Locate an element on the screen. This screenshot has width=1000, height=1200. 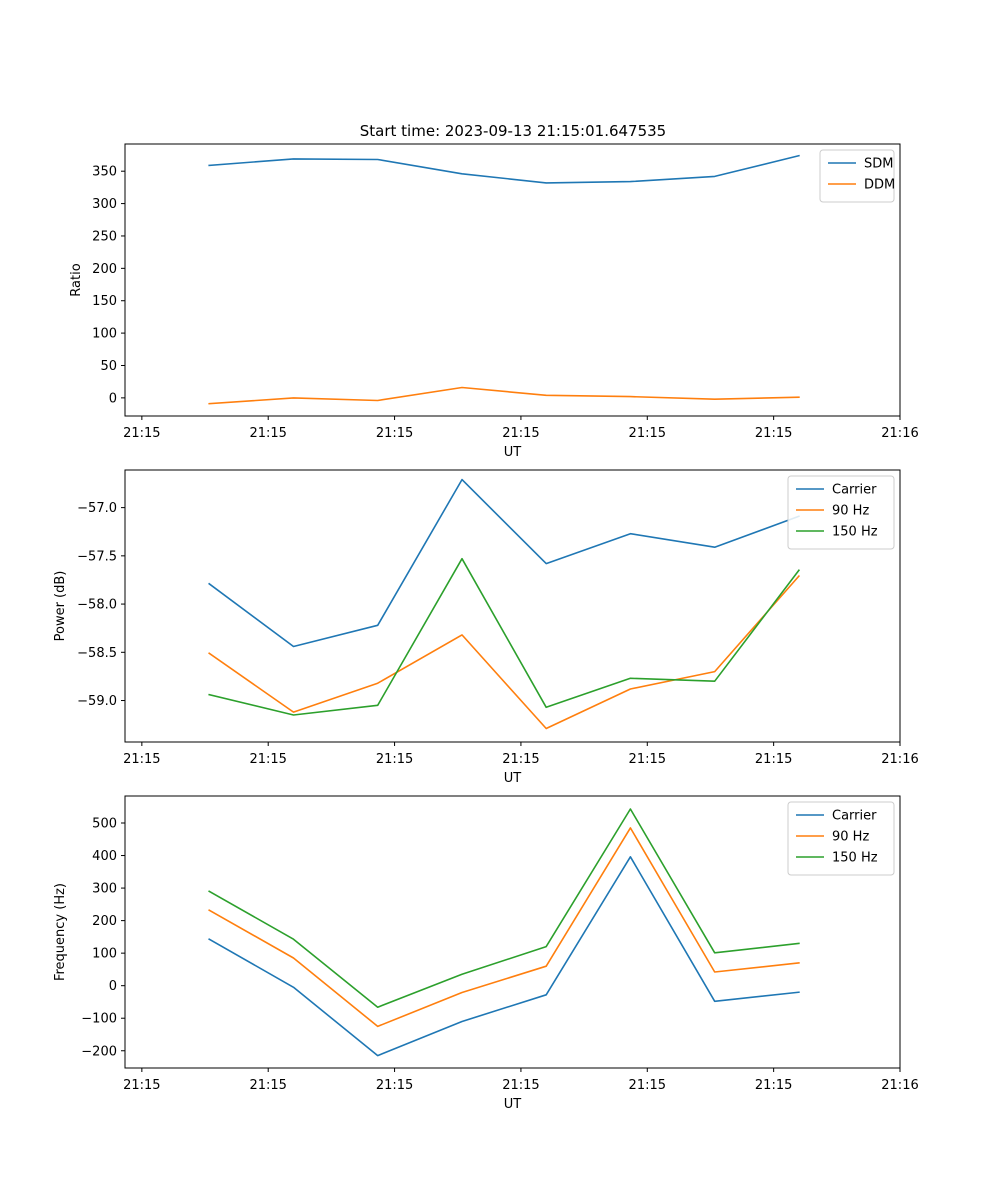
chart1-y-tick-label: 50 is located at coordinates (108, 366).